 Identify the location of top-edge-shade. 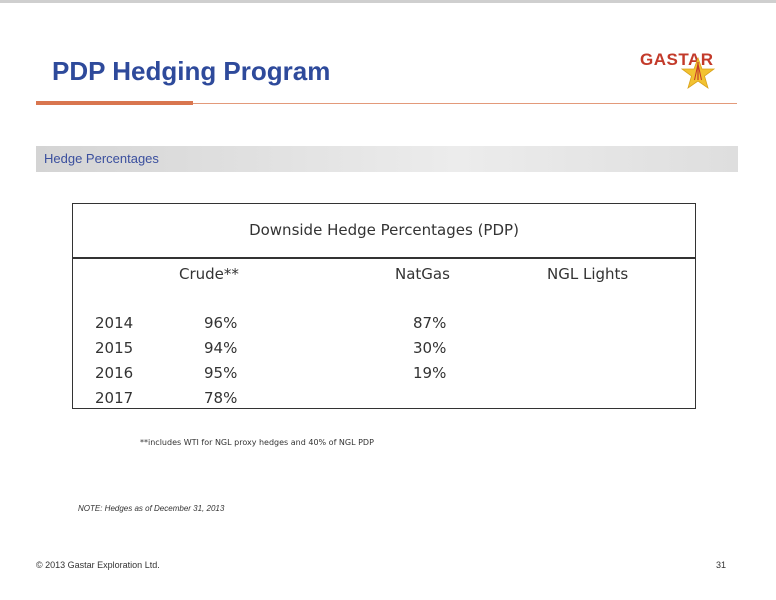
(388, 1).